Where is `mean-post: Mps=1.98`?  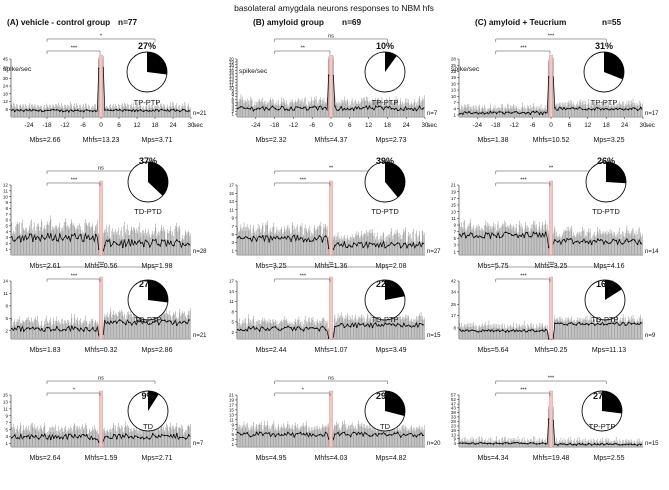 mean-post: Mps=1.98 is located at coordinates (157, 266).